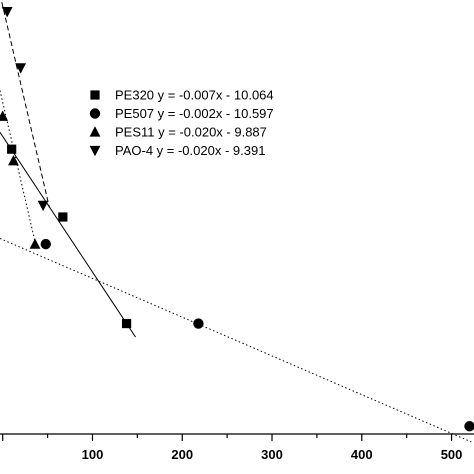 The image size is (474, 474). What do you see at coordinates (237, 447) in the screenshot?
I see `x-axis: 100 200 300 400 500` at bounding box center [237, 447].